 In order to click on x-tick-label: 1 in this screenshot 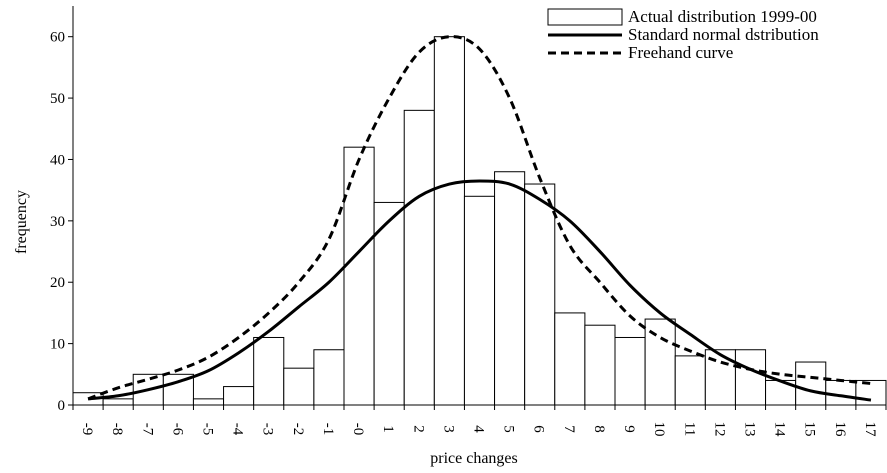, I will do `click(388, 429)`.